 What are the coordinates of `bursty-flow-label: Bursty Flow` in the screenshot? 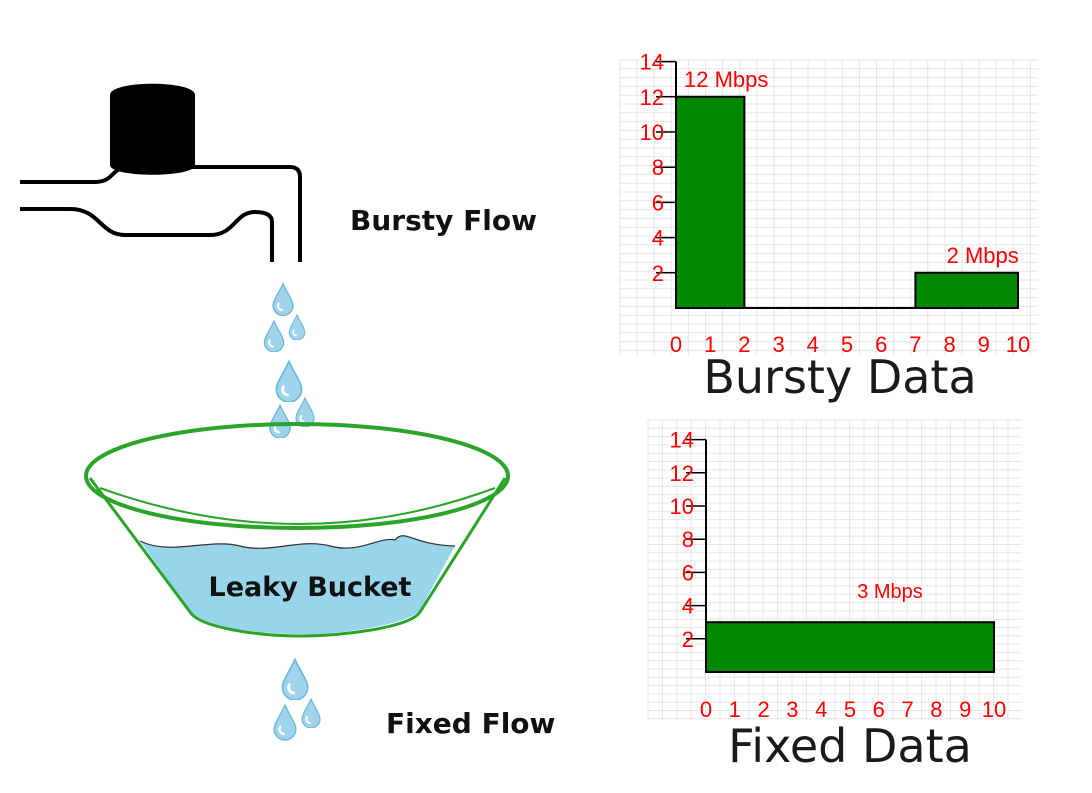 It's located at (443, 220).